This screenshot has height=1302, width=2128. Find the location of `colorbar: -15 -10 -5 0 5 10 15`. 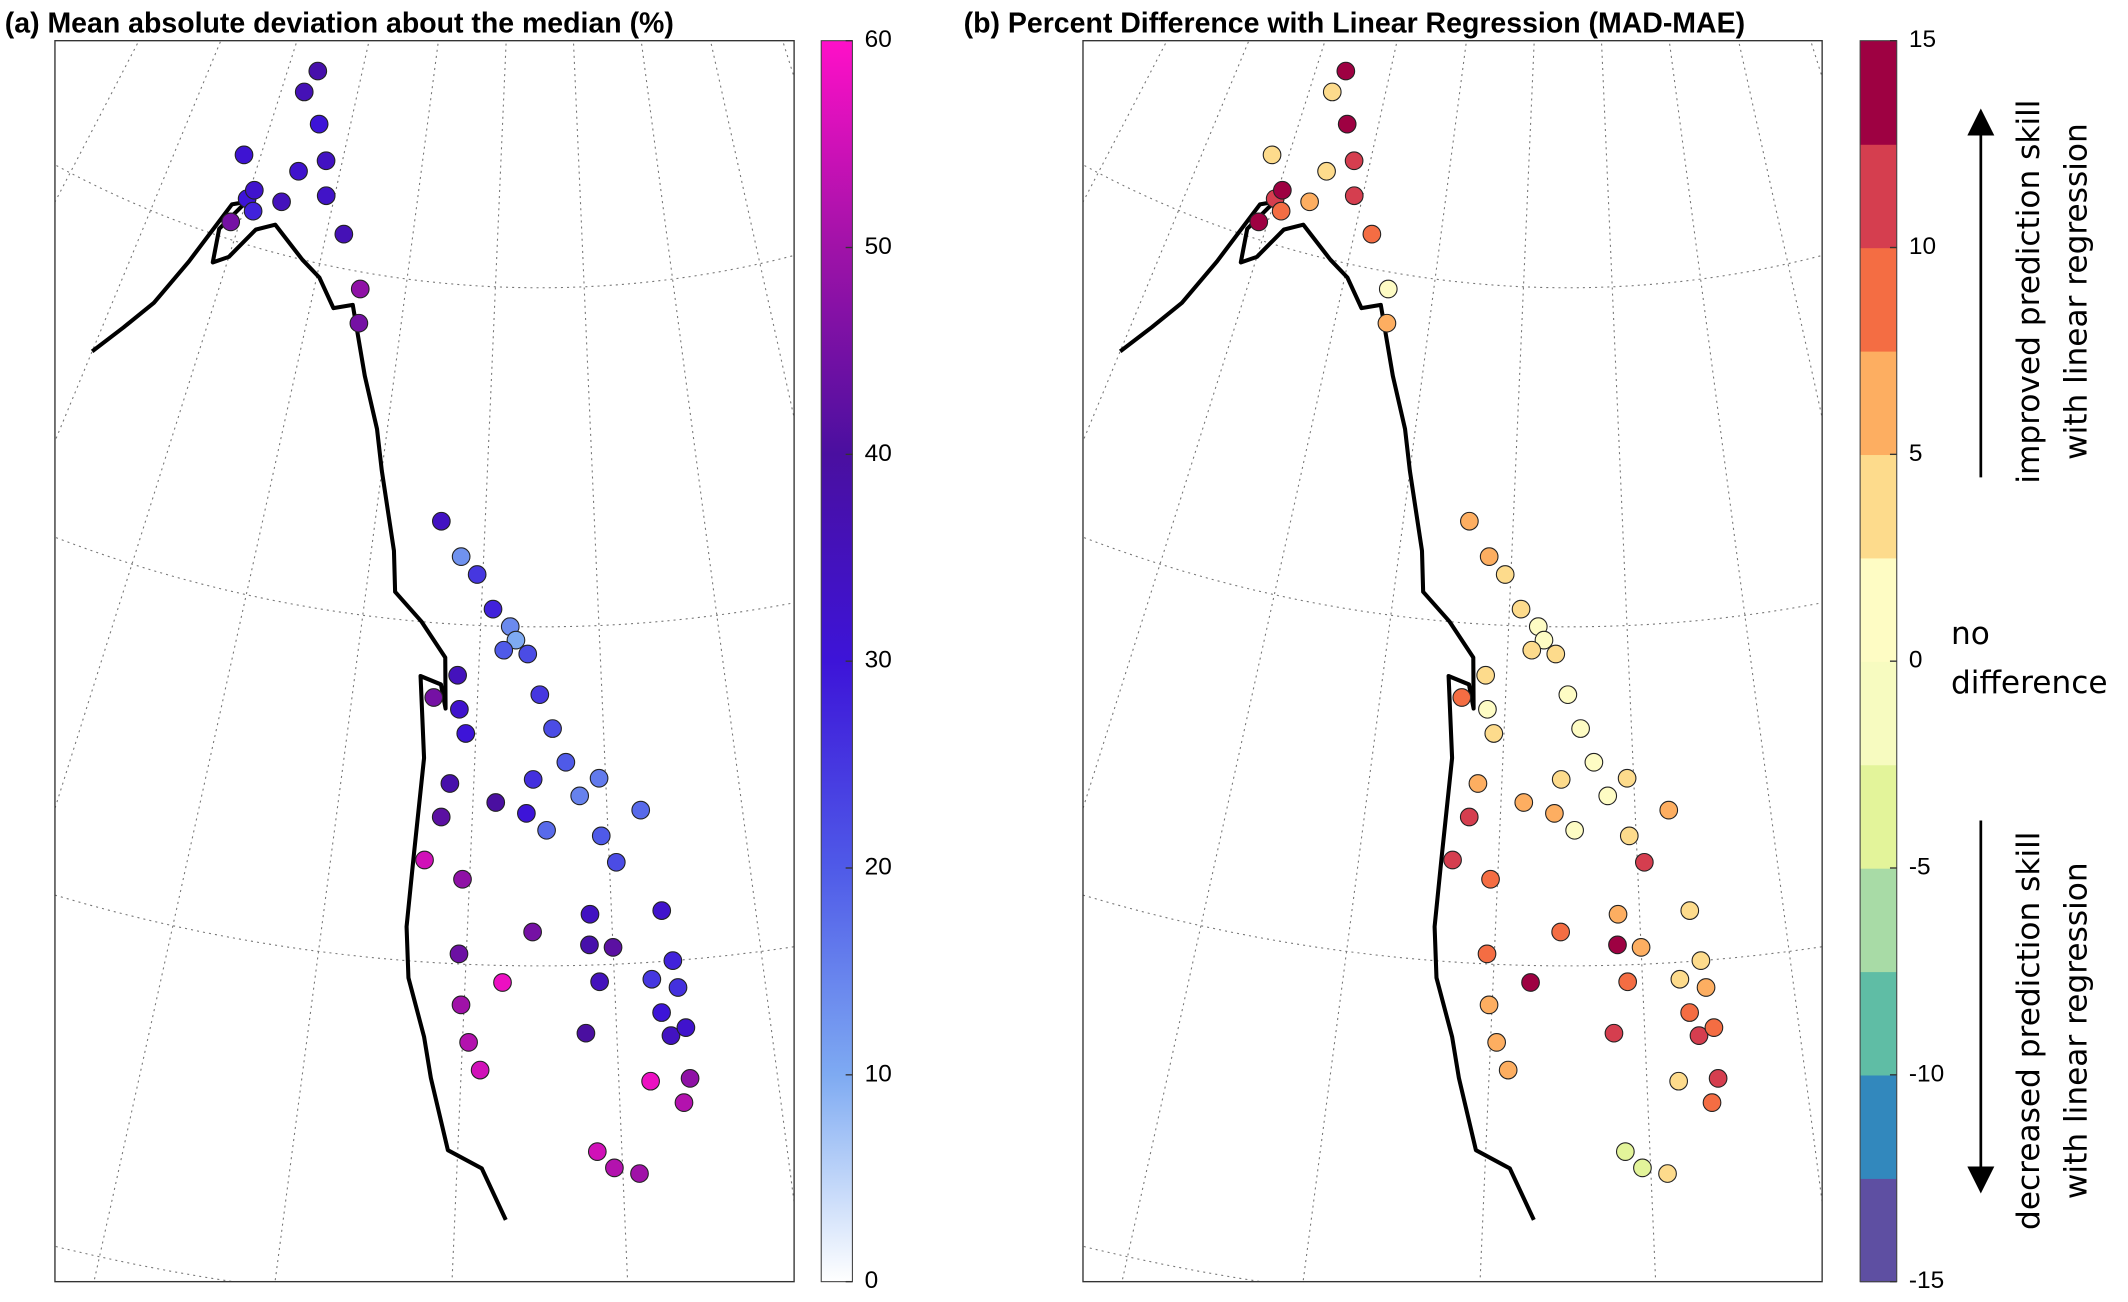

colorbar: -15 -10 -5 0 5 10 15 is located at coordinates (1901, 660).